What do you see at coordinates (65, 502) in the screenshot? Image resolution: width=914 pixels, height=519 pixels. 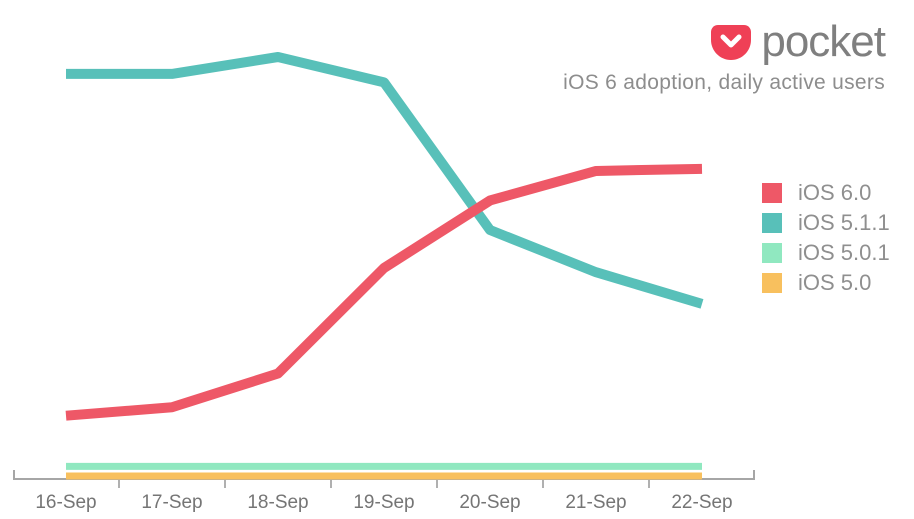 I see `x-axis-label: 16-Sep` at bounding box center [65, 502].